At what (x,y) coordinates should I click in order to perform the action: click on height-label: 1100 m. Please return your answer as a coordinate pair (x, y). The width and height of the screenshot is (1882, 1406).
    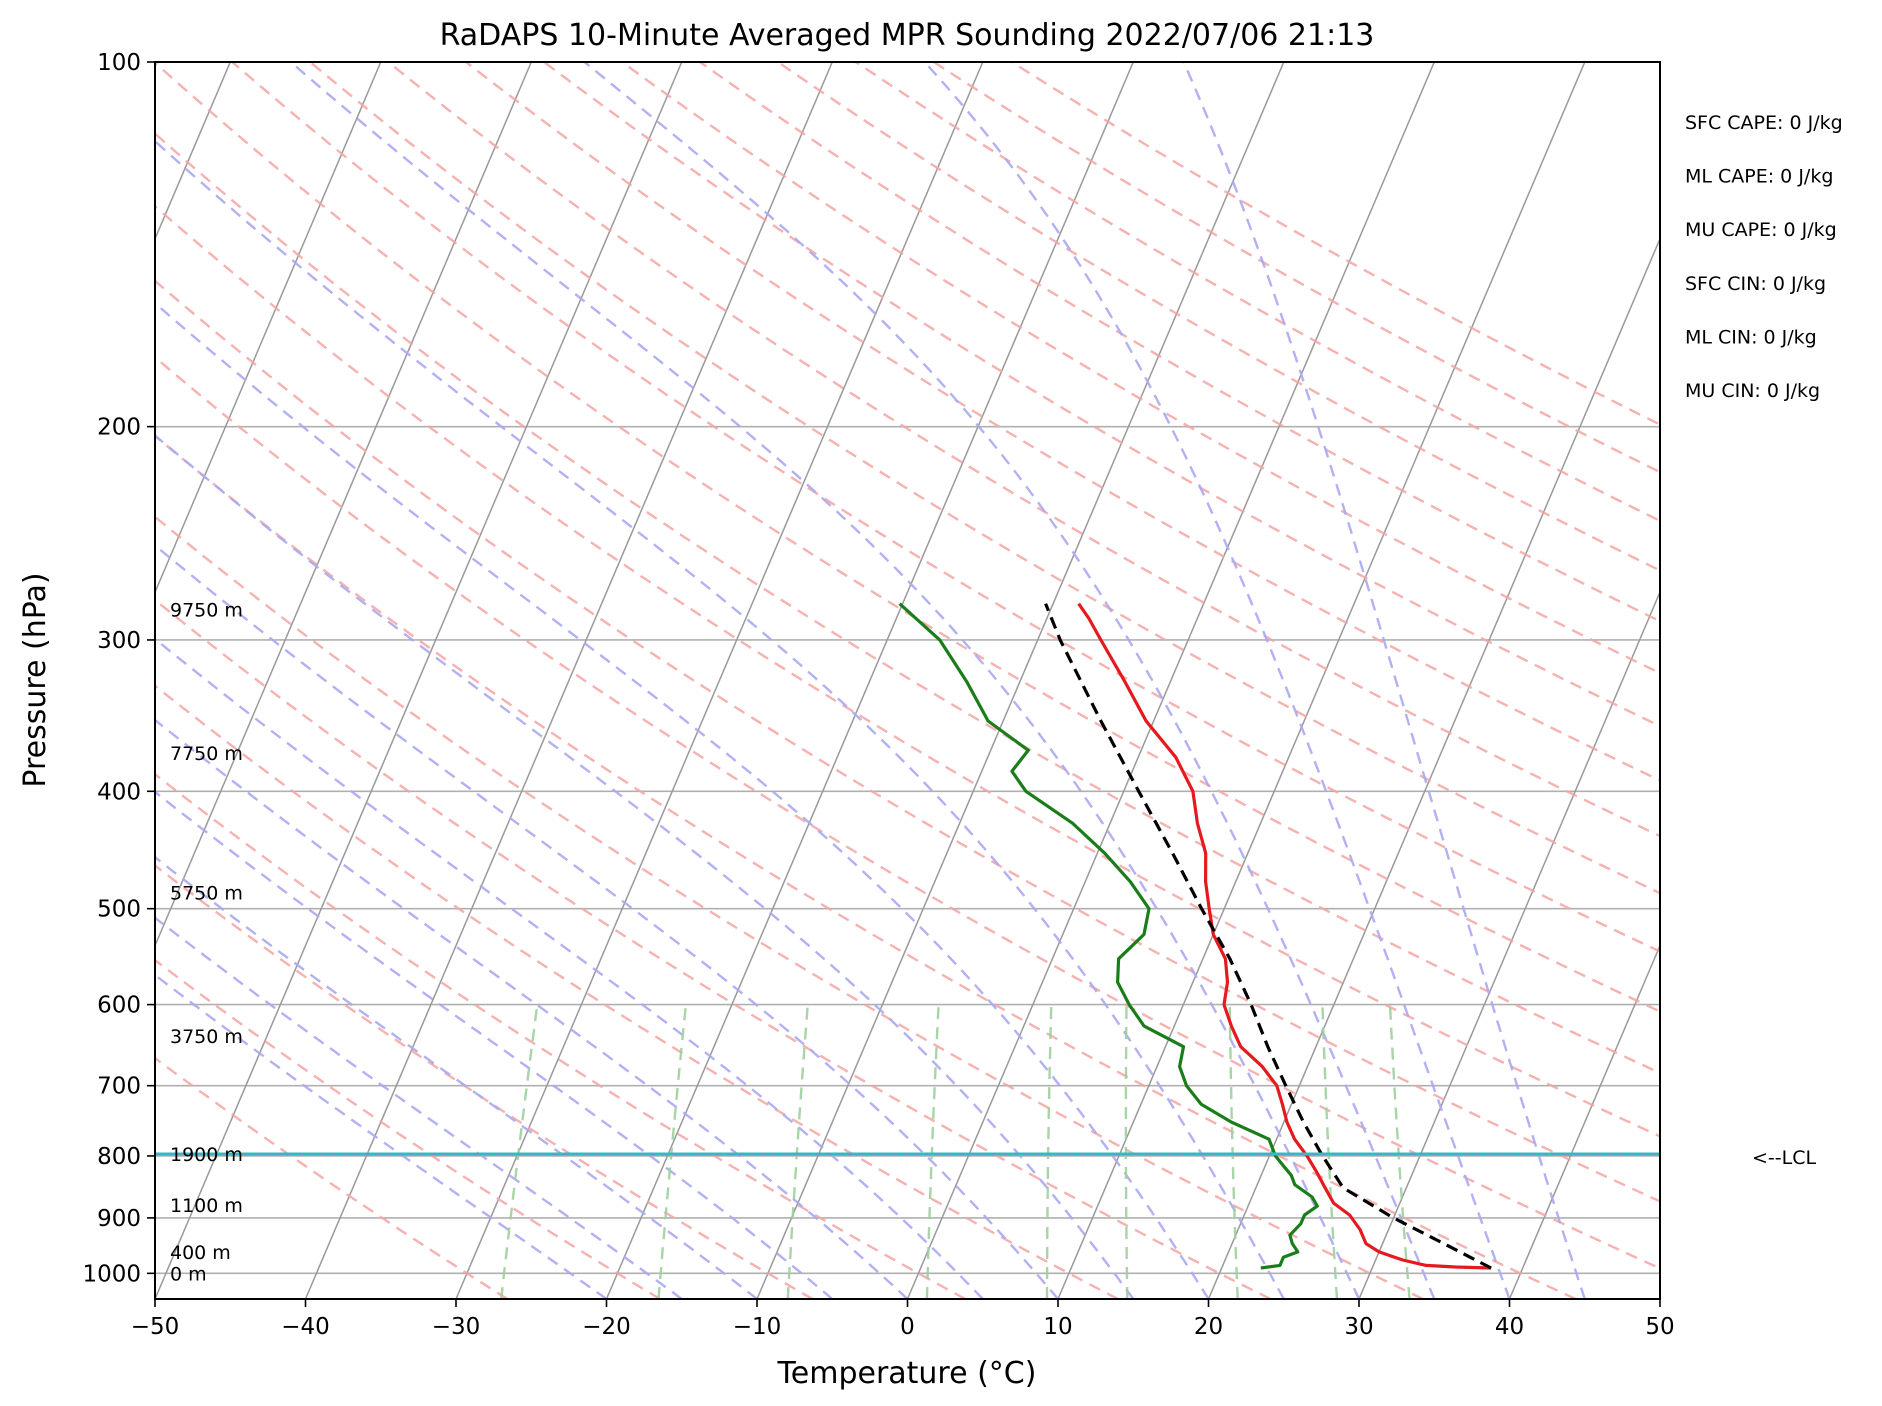
    Looking at the image, I should click on (206, 1206).